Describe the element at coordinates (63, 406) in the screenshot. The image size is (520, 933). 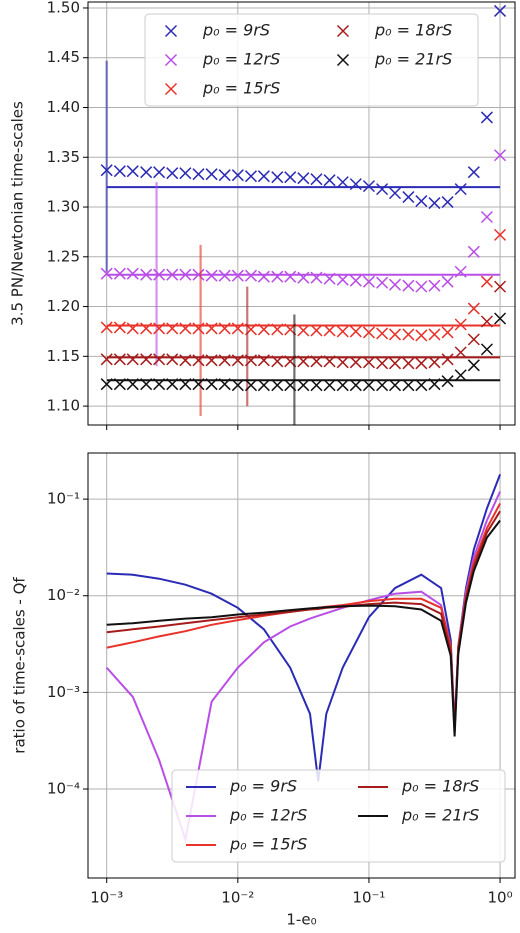
I see `y-tick-label: 1.10` at that location.